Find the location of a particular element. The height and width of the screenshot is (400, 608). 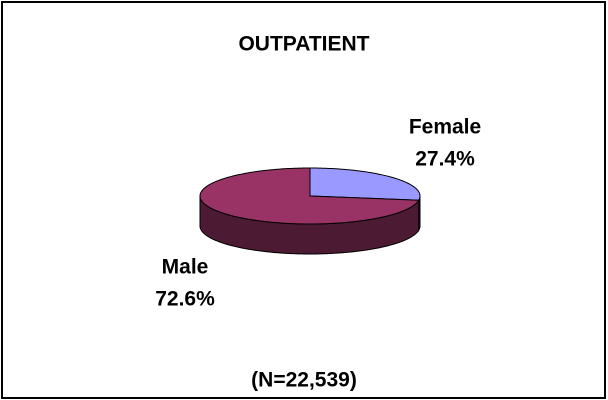

slice-label: Female is located at coordinates (445, 127).